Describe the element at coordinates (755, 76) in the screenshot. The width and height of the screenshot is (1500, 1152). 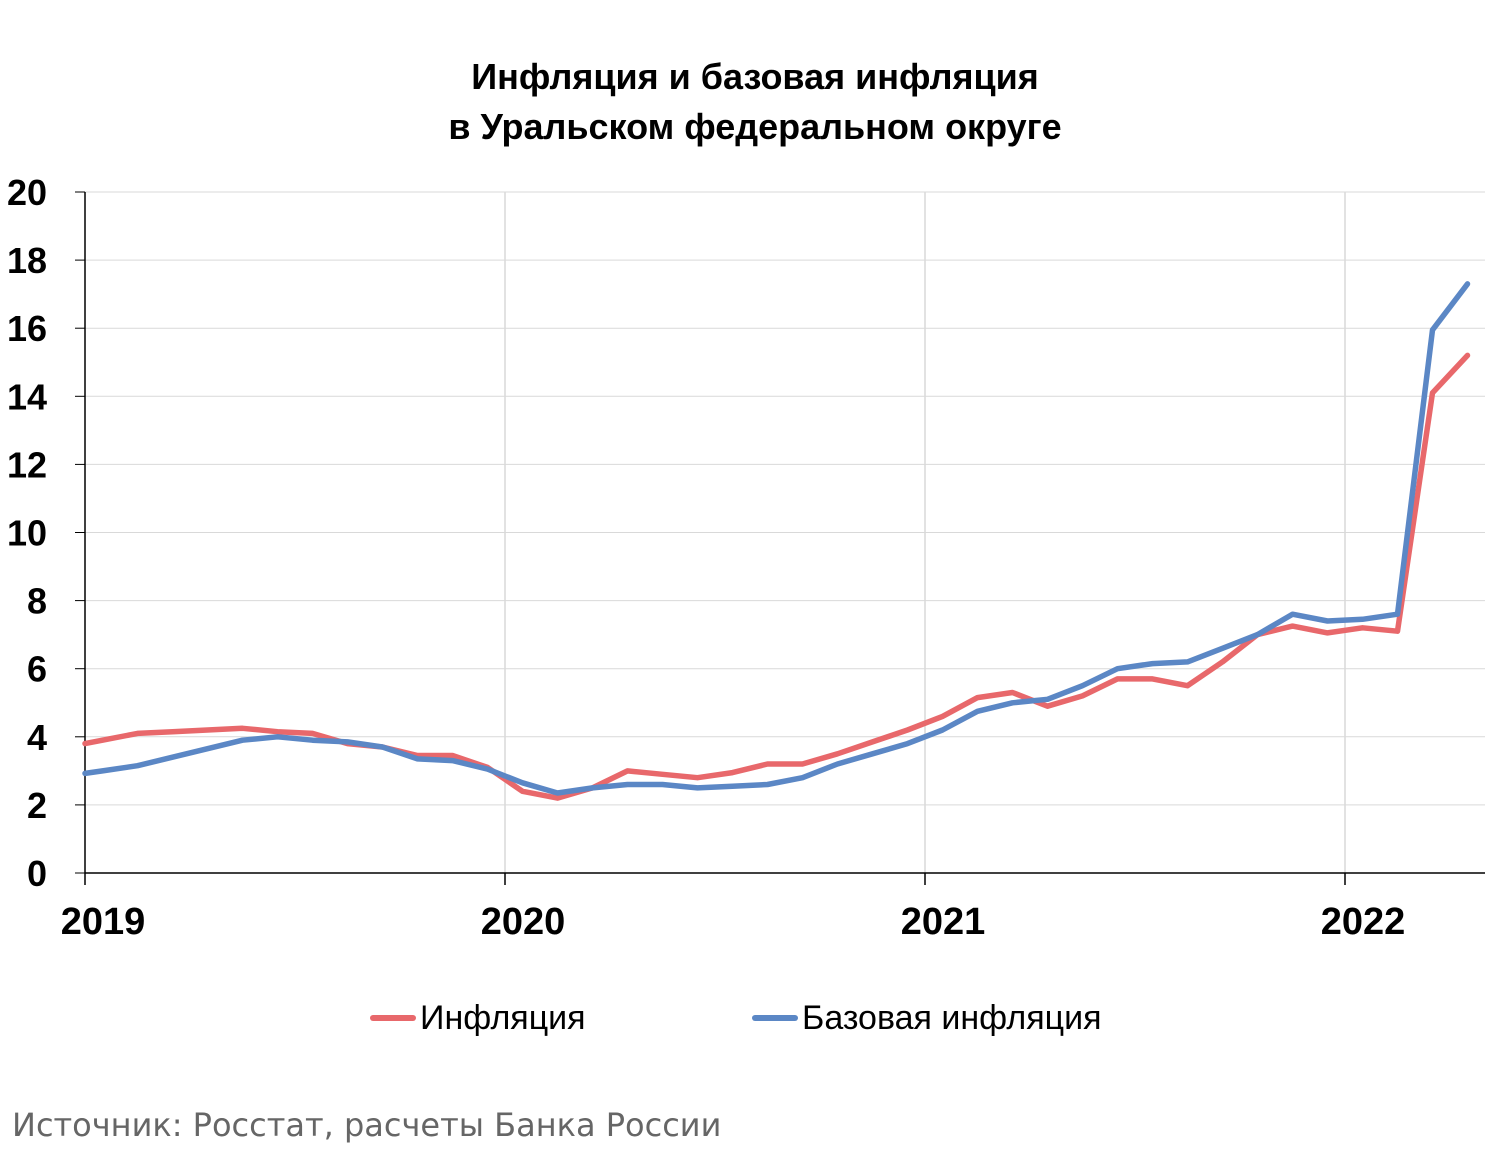
I see `chart-title-line1: Инфляция и базовая инфляция` at that location.